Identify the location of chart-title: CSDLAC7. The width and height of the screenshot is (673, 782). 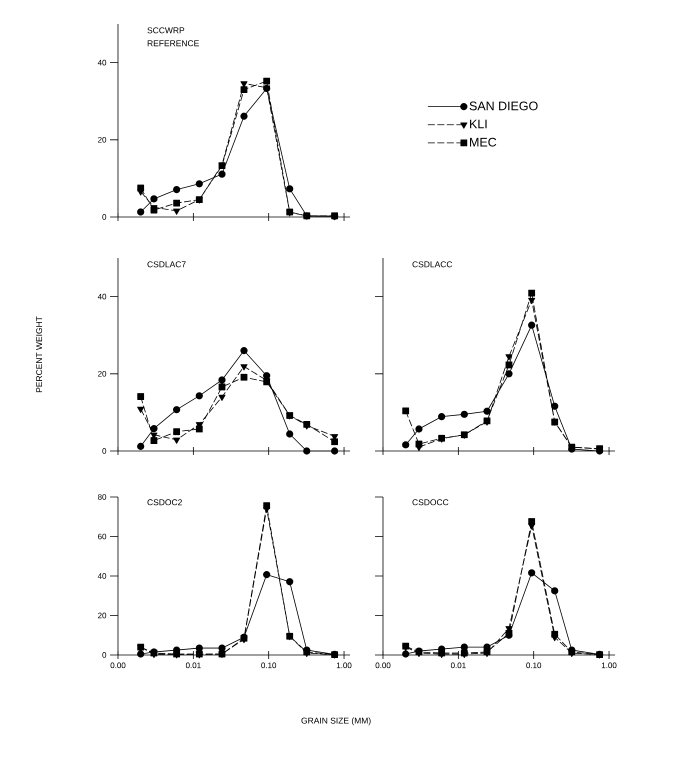
(166, 264).